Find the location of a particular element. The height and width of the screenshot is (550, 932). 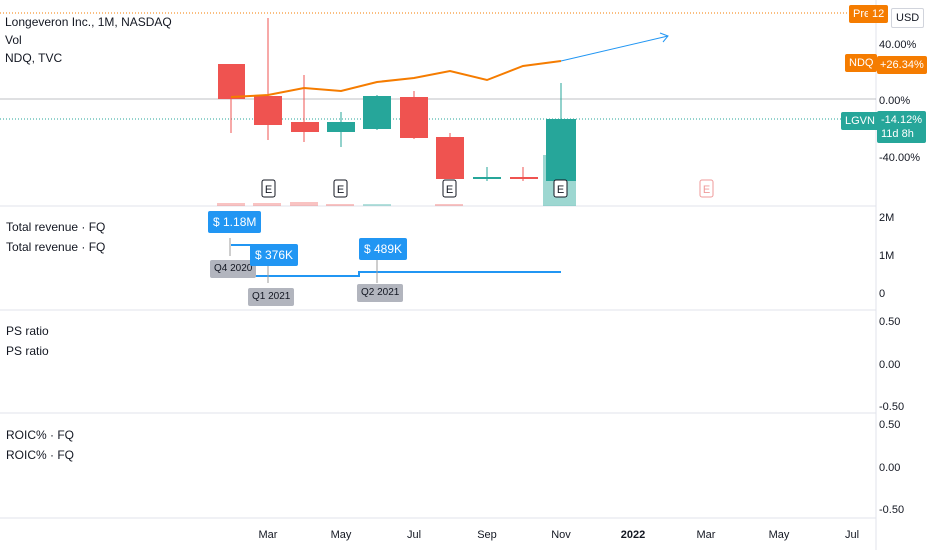

revenue-tick: 1M is located at coordinates (886, 256).